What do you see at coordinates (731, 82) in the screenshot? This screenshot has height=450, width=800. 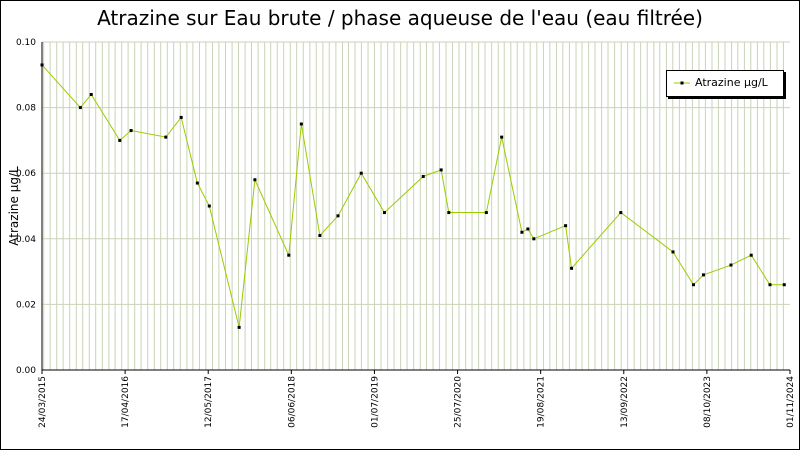 I see `legend-label: Atrazine µg/L` at bounding box center [731, 82].